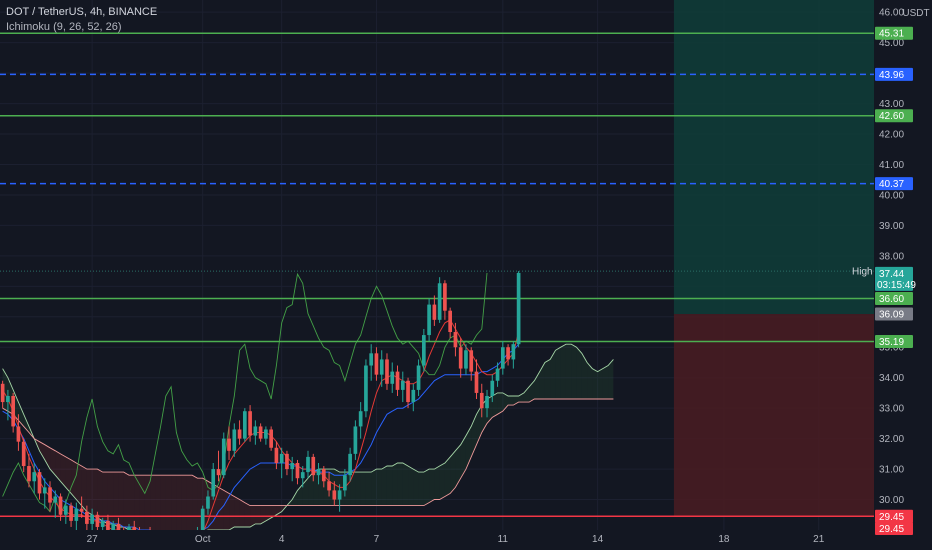  What do you see at coordinates (891, 195) in the screenshot?
I see `price-tick-label: 40.00` at bounding box center [891, 195].